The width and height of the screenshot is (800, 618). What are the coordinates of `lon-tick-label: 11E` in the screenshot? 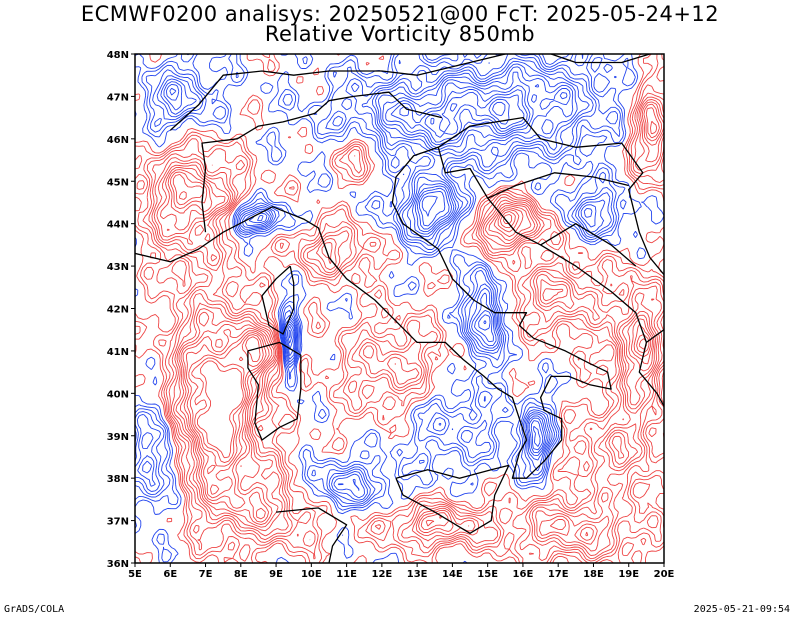 It's located at (346, 574).